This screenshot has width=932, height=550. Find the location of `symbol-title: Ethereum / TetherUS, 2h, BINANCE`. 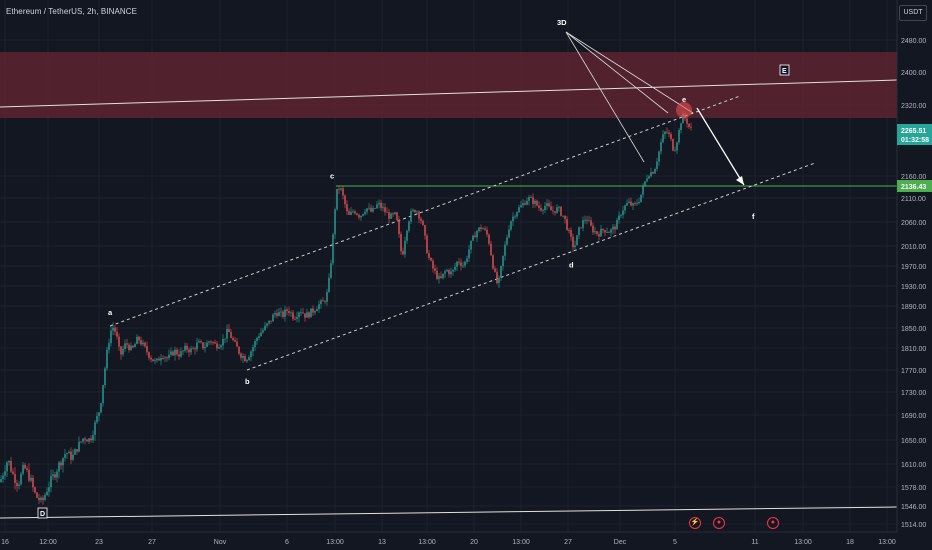

symbol-title: Ethereum / TetherUS, 2h, BINANCE is located at coordinates (72, 11).